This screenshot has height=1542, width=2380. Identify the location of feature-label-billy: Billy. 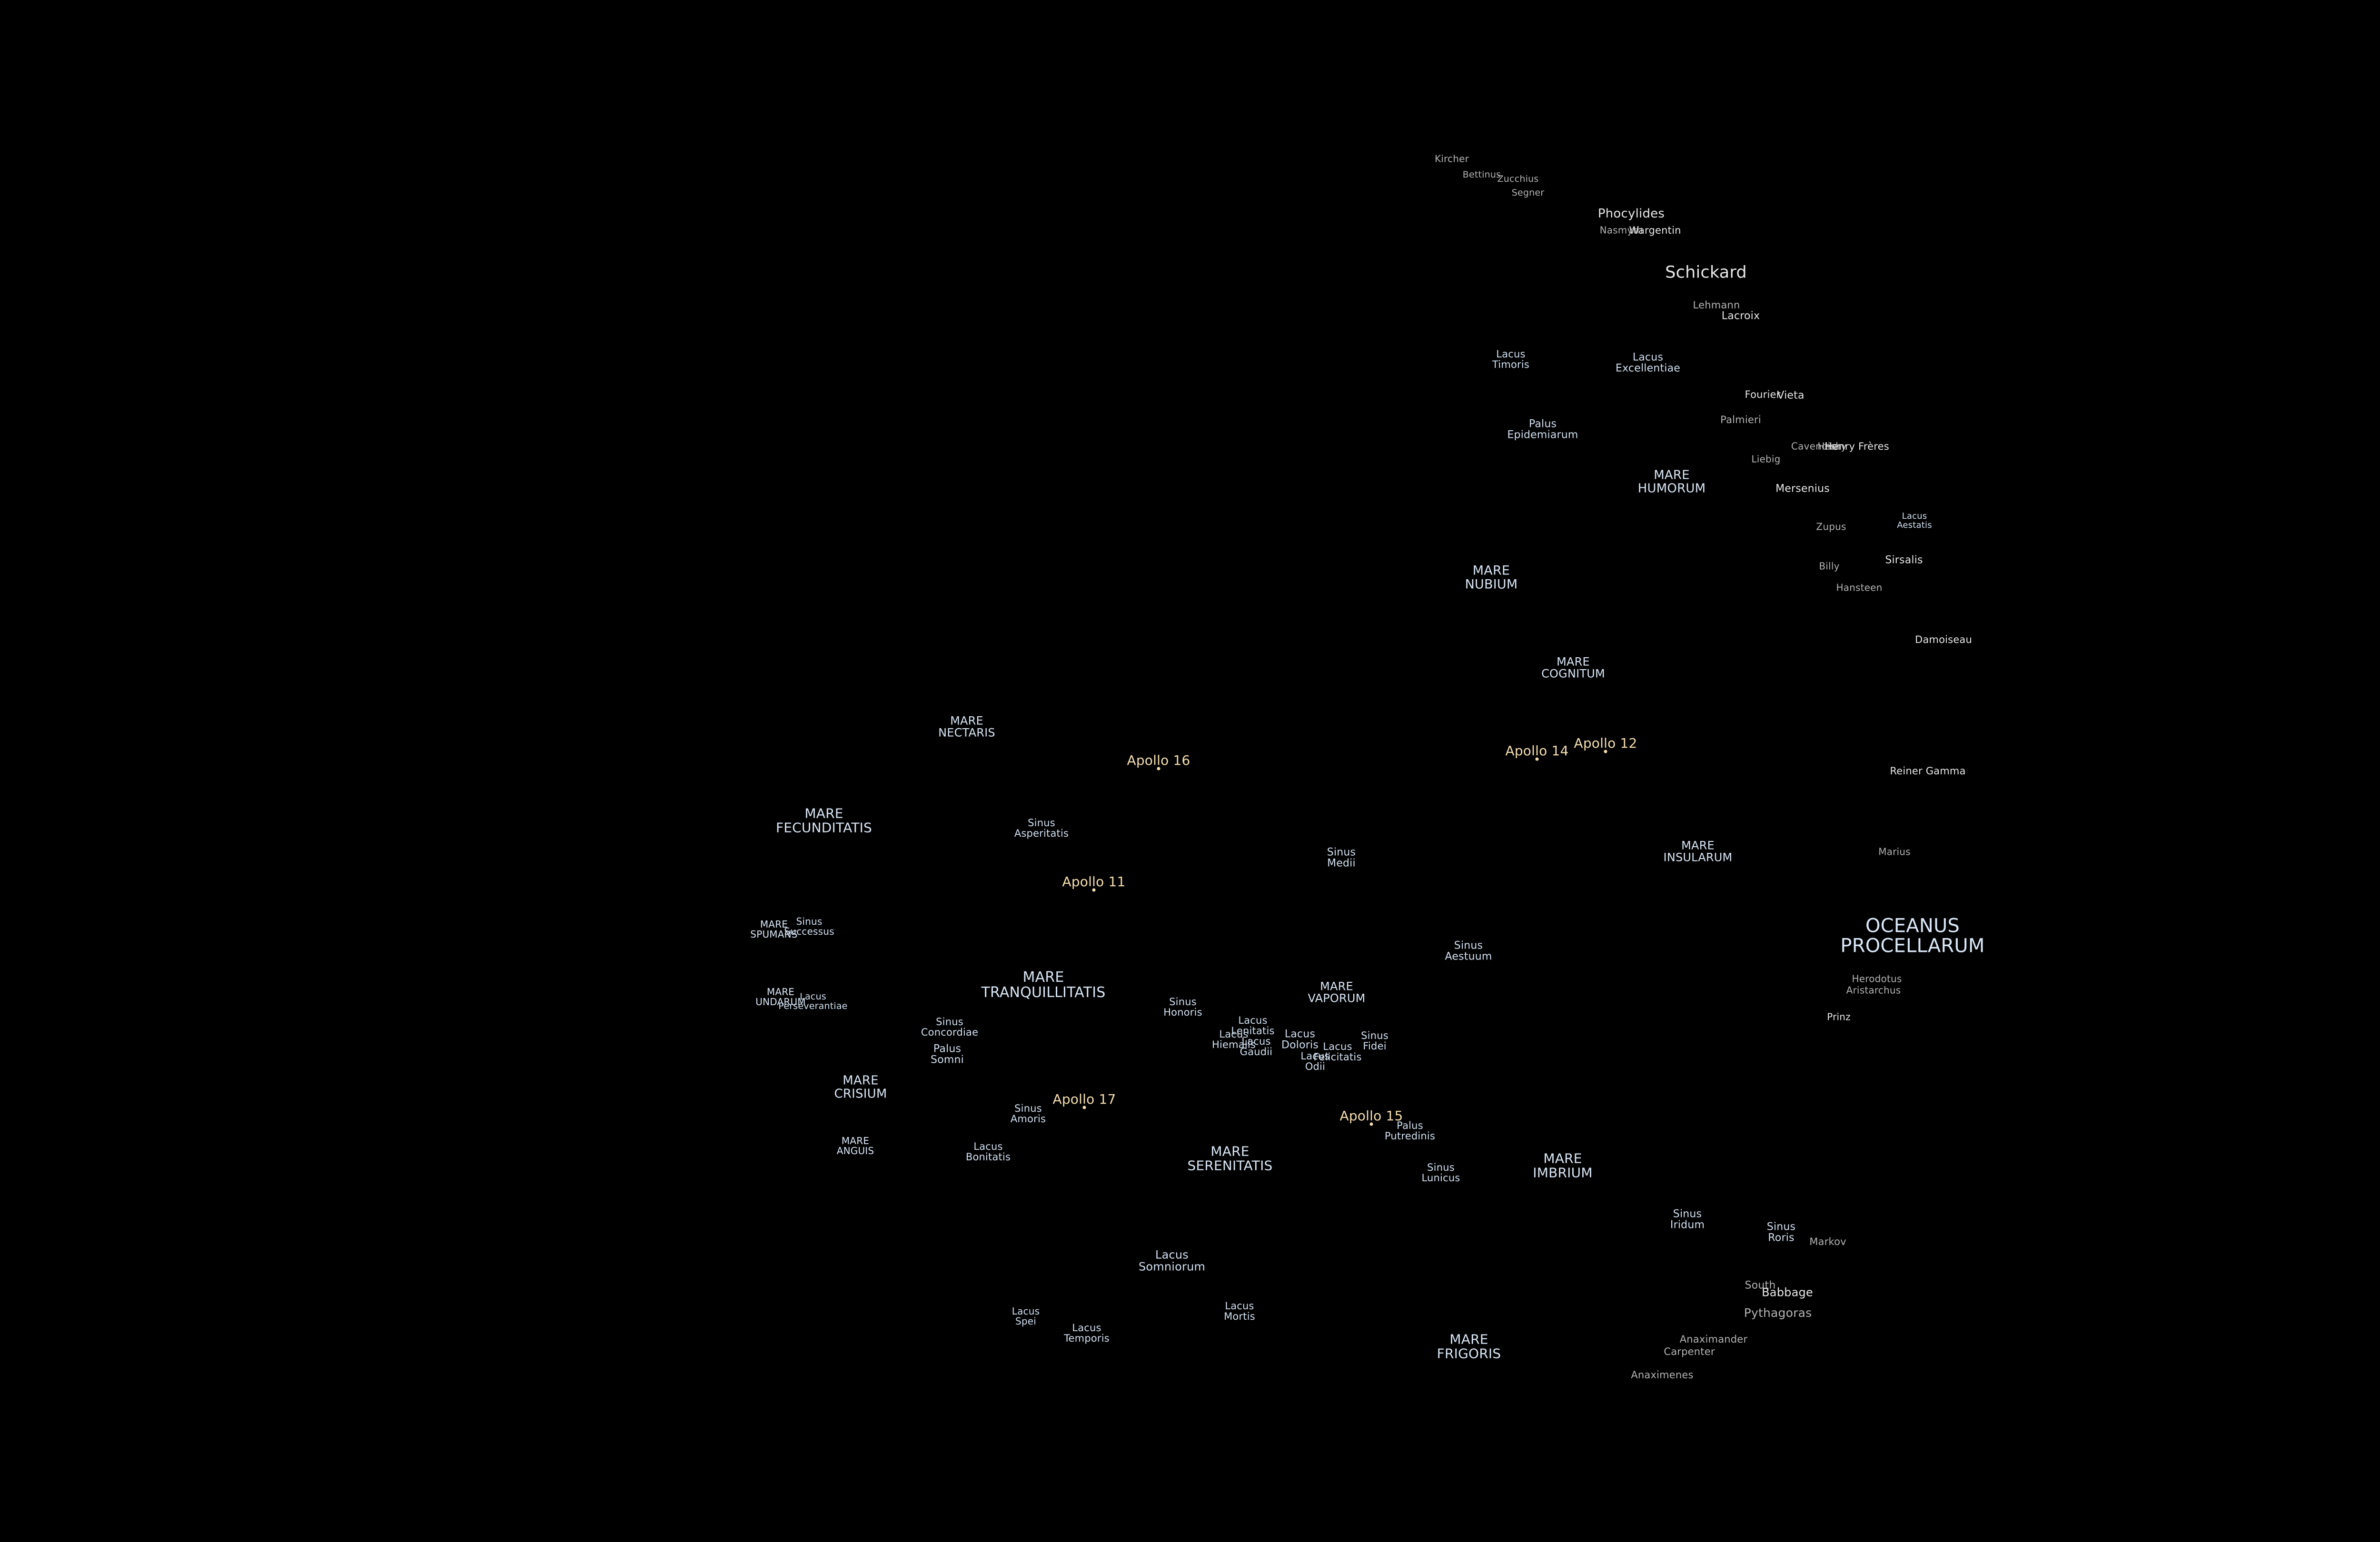
(1829, 566).